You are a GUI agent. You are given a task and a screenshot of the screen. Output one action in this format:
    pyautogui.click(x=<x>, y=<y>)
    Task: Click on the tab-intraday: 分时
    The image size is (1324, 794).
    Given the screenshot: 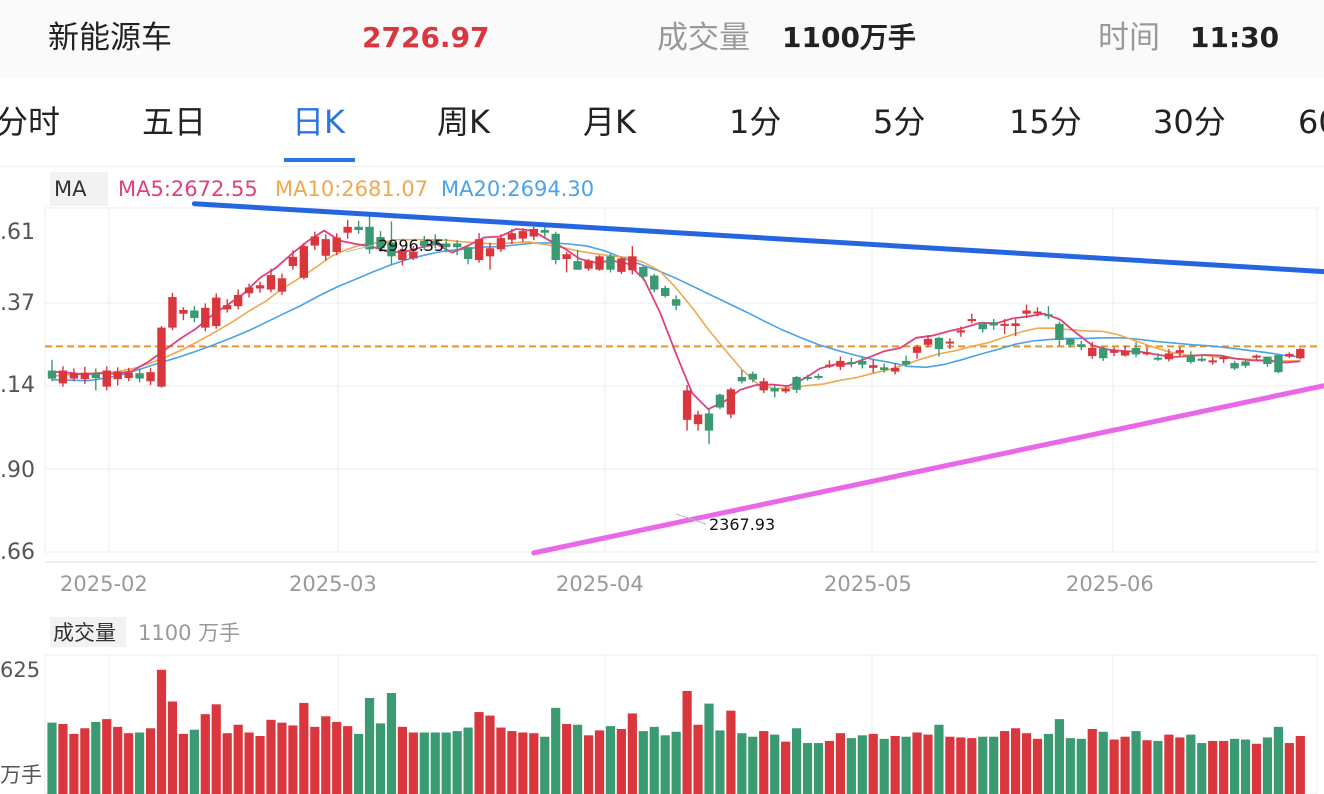 What is the action you would take?
    pyautogui.click(x=30, y=122)
    